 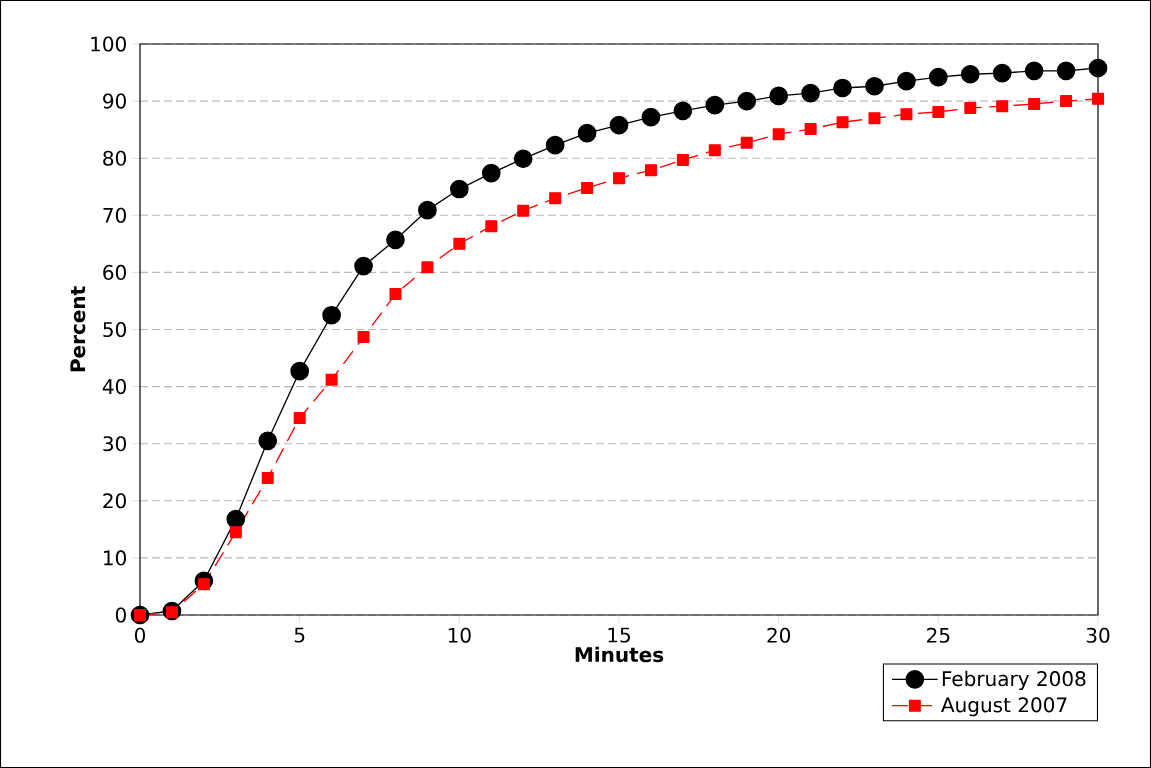 I want to click on legend-label: February 2008, so click(x=1014, y=680).